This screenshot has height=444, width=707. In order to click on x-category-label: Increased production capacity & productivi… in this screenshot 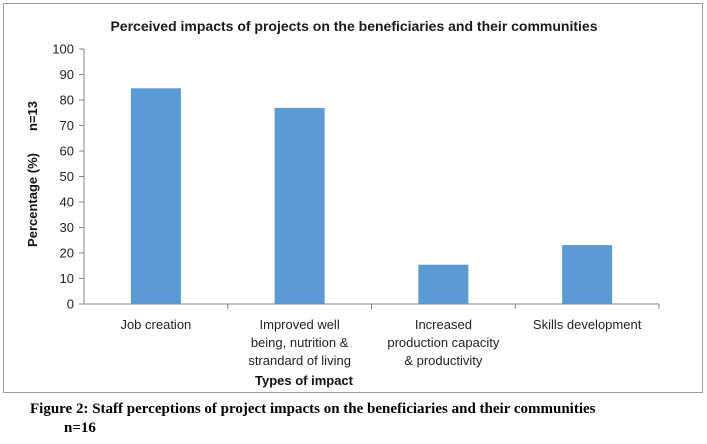, I will do `click(443, 342)`.